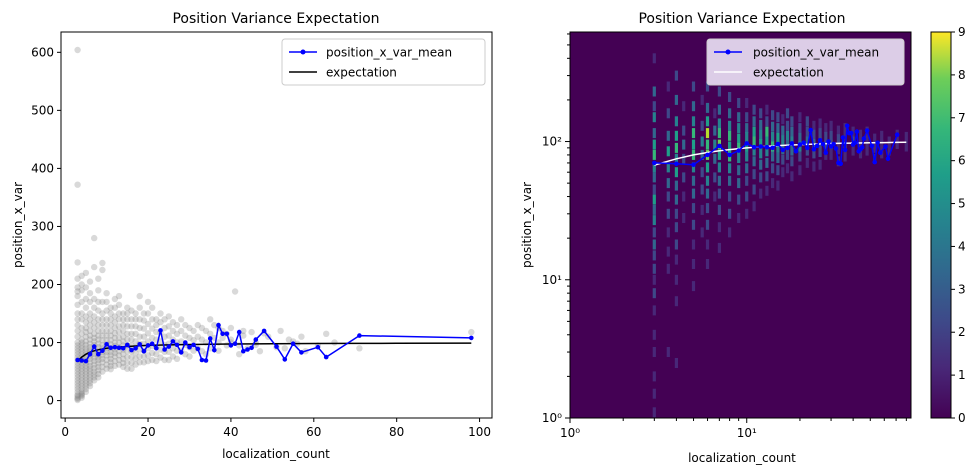 This screenshot has width=980, height=475. Describe the element at coordinates (147, 432) in the screenshot. I see `x-tick-label: 20` at that location.